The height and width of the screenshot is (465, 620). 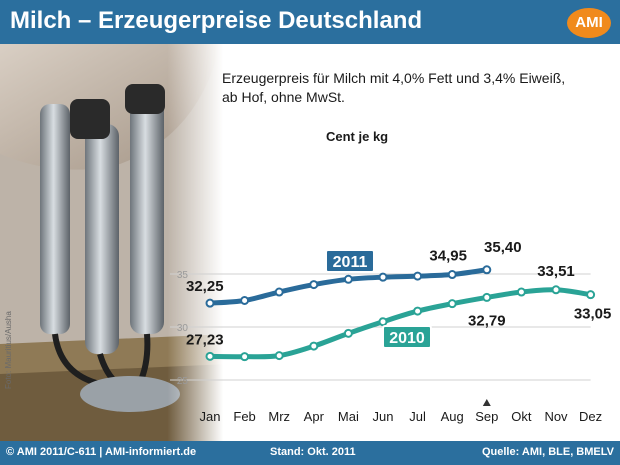 I want to click on y-tick-label: 30, so click(x=183, y=328).